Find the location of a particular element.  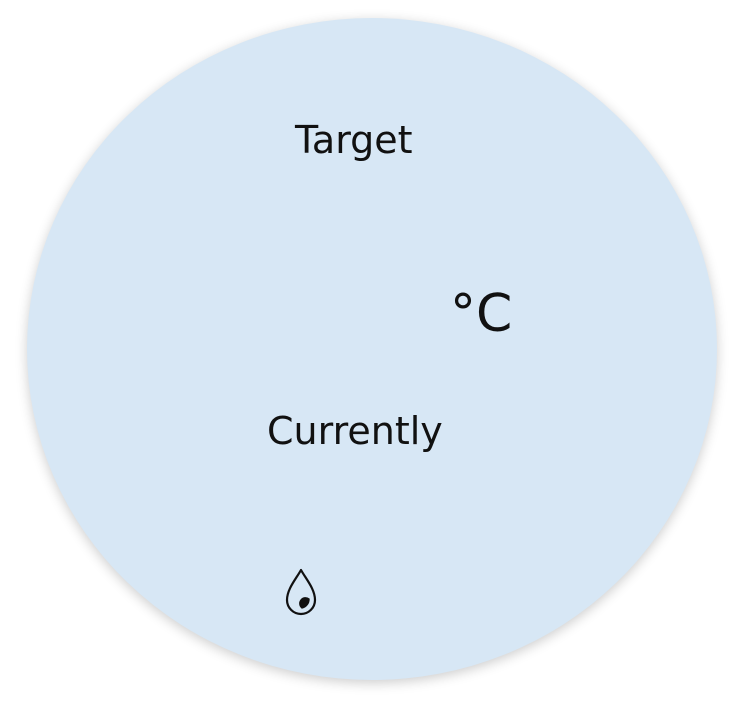

target-label: Target is located at coordinates (354, 140).